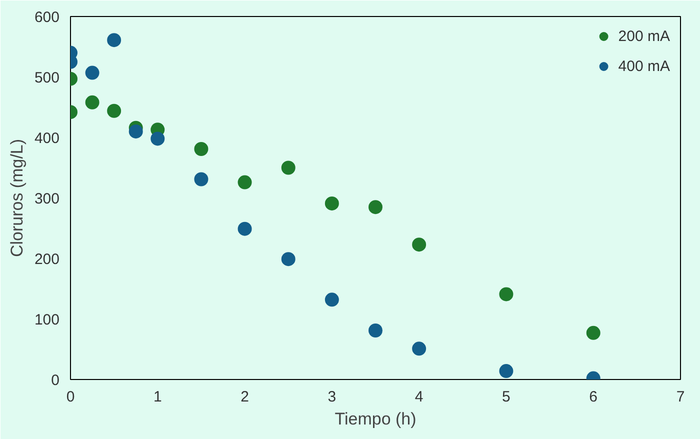 The width and height of the screenshot is (700, 439). What do you see at coordinates (644, 66) in the screenshot?
I see `legend-label: 400 mA` at bounding box center [644, 66].